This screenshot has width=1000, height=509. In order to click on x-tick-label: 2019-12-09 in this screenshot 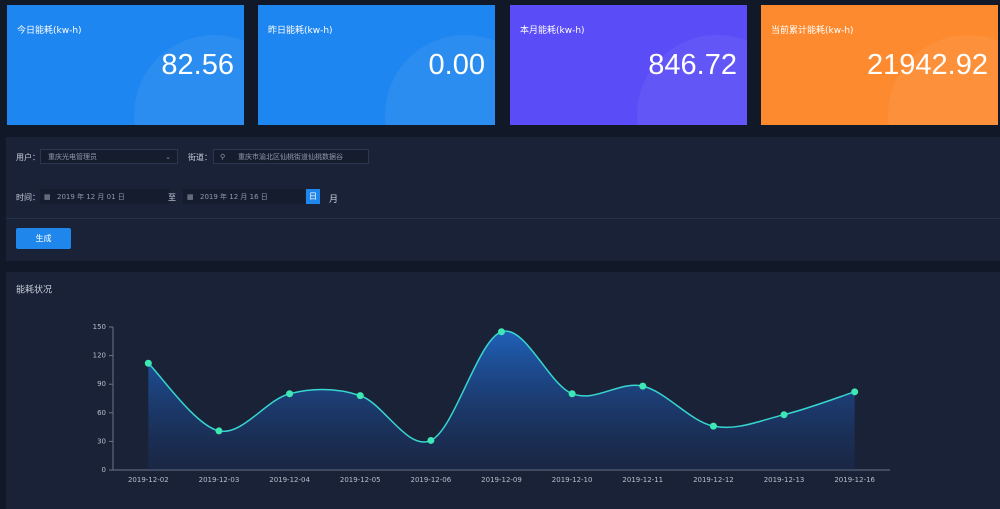, I will do `click(501, 480)`.